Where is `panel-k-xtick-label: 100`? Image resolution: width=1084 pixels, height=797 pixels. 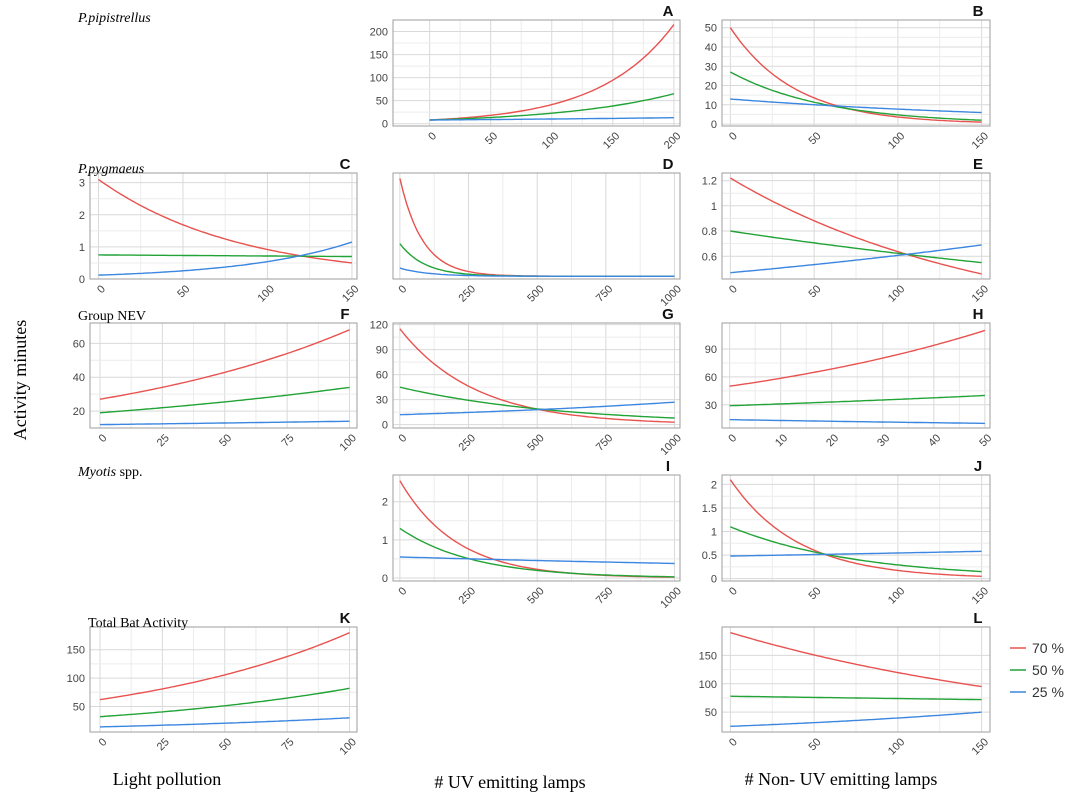
panel-k-xtick-label: 100 is located at coordinates (348, 746).